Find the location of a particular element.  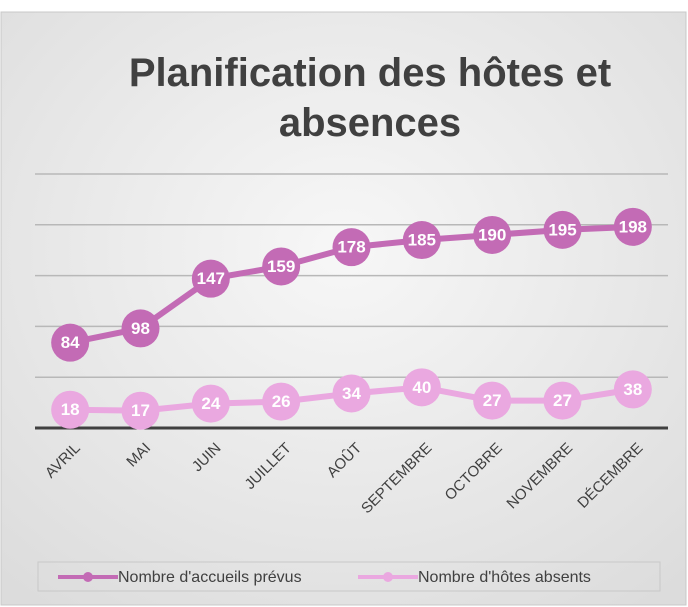

chart-title: Planification des hôtes et absences is located at coordinates (370, 98).